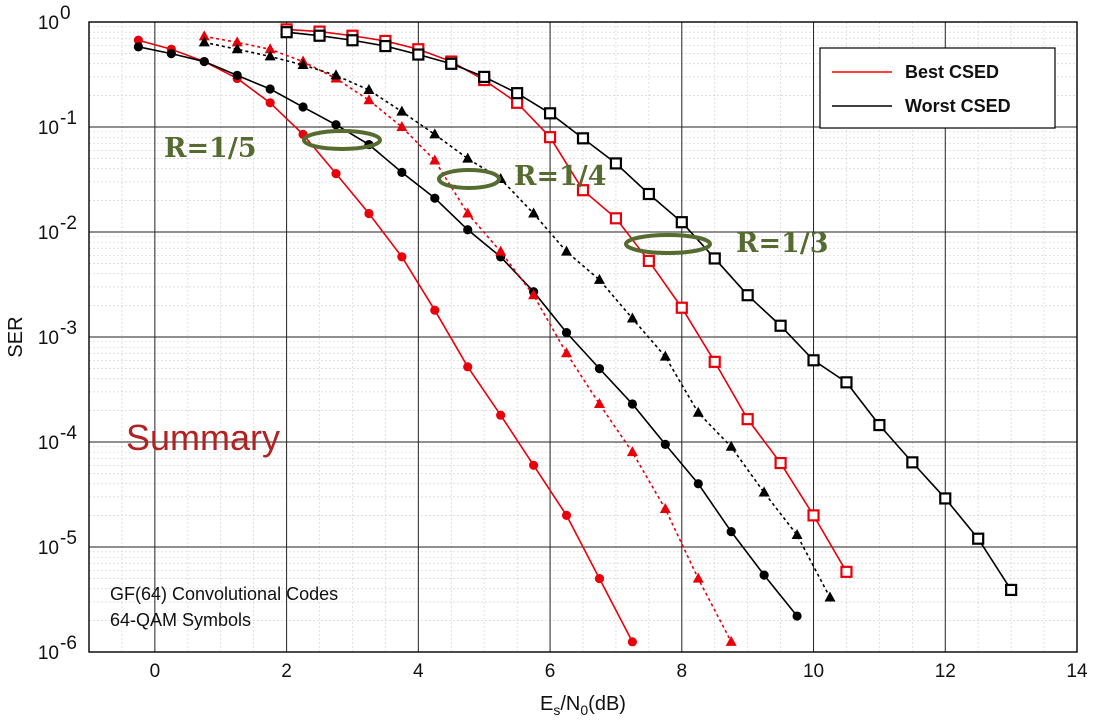  Describe the element at coordinates (560, 176) in the screenshot. I see `rate-label-1-4: R=1/4` at that location.